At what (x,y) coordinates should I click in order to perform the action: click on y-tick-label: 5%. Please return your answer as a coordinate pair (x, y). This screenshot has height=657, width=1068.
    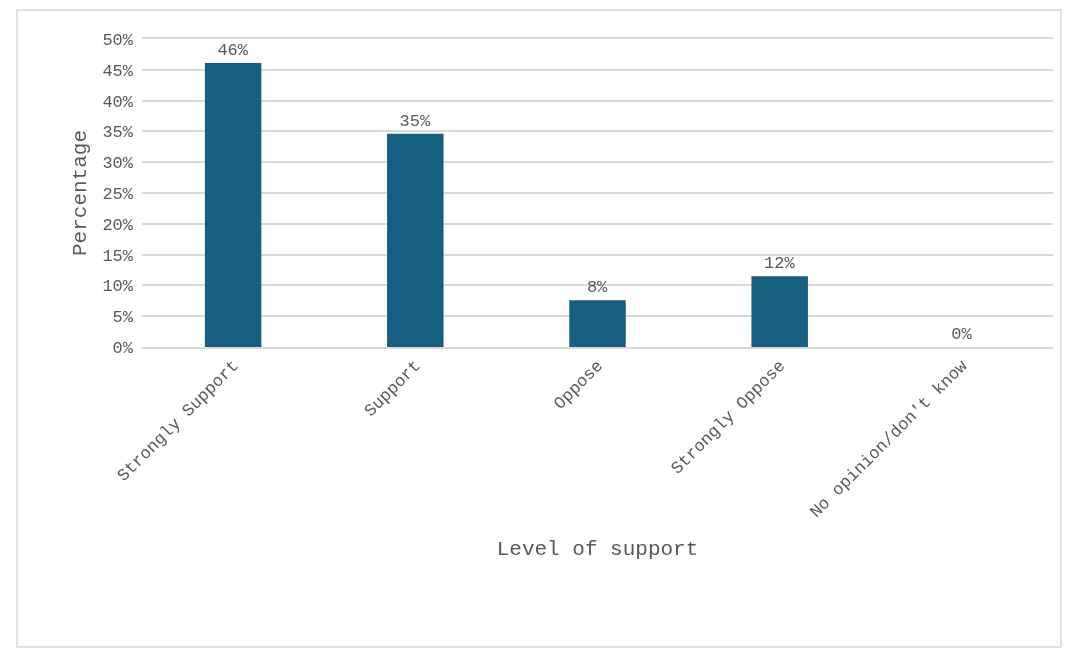
    Looking at the image, I should click on (123, 318).